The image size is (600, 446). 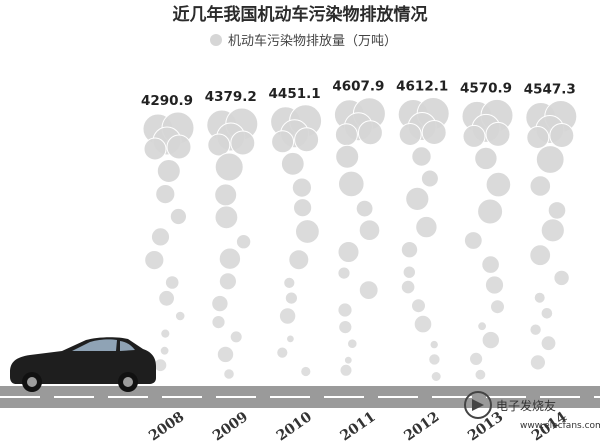 I want to click on legend-label: 机动车污染物排放量（万吨）, so click(x=312, y=41).